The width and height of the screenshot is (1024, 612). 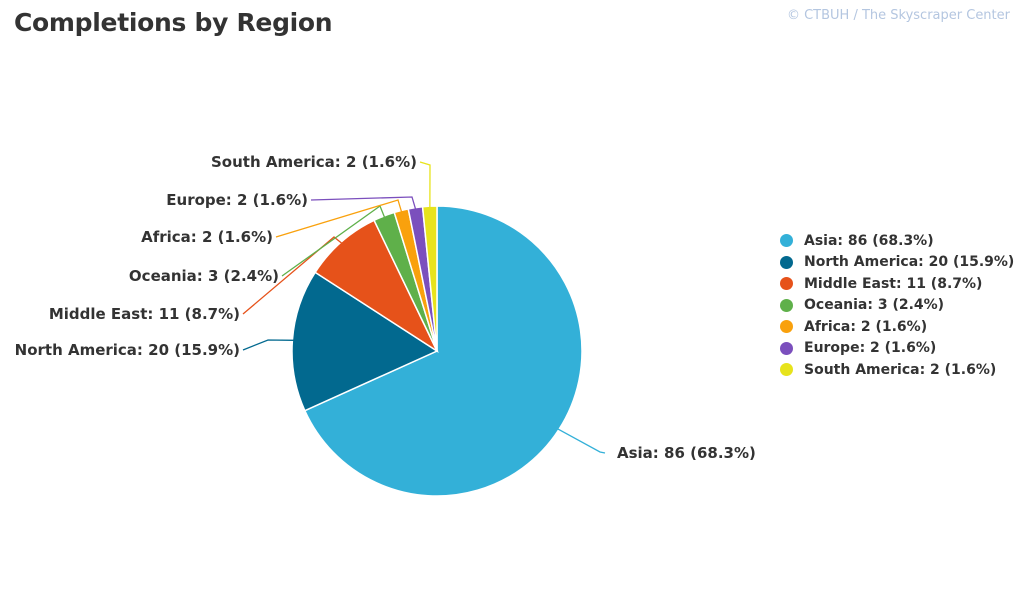 I want to click on legend-label: Oceania: 3 (2.4%), so click(x=874, y=305).